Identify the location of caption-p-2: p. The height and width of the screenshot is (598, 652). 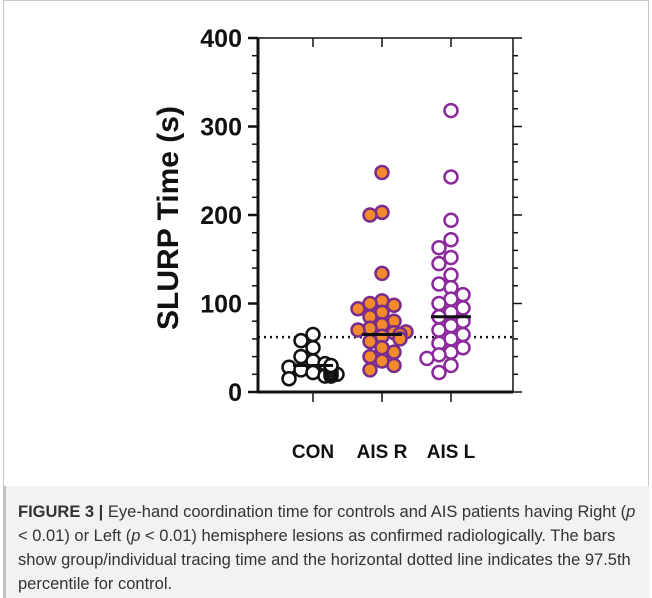
(136, 536).